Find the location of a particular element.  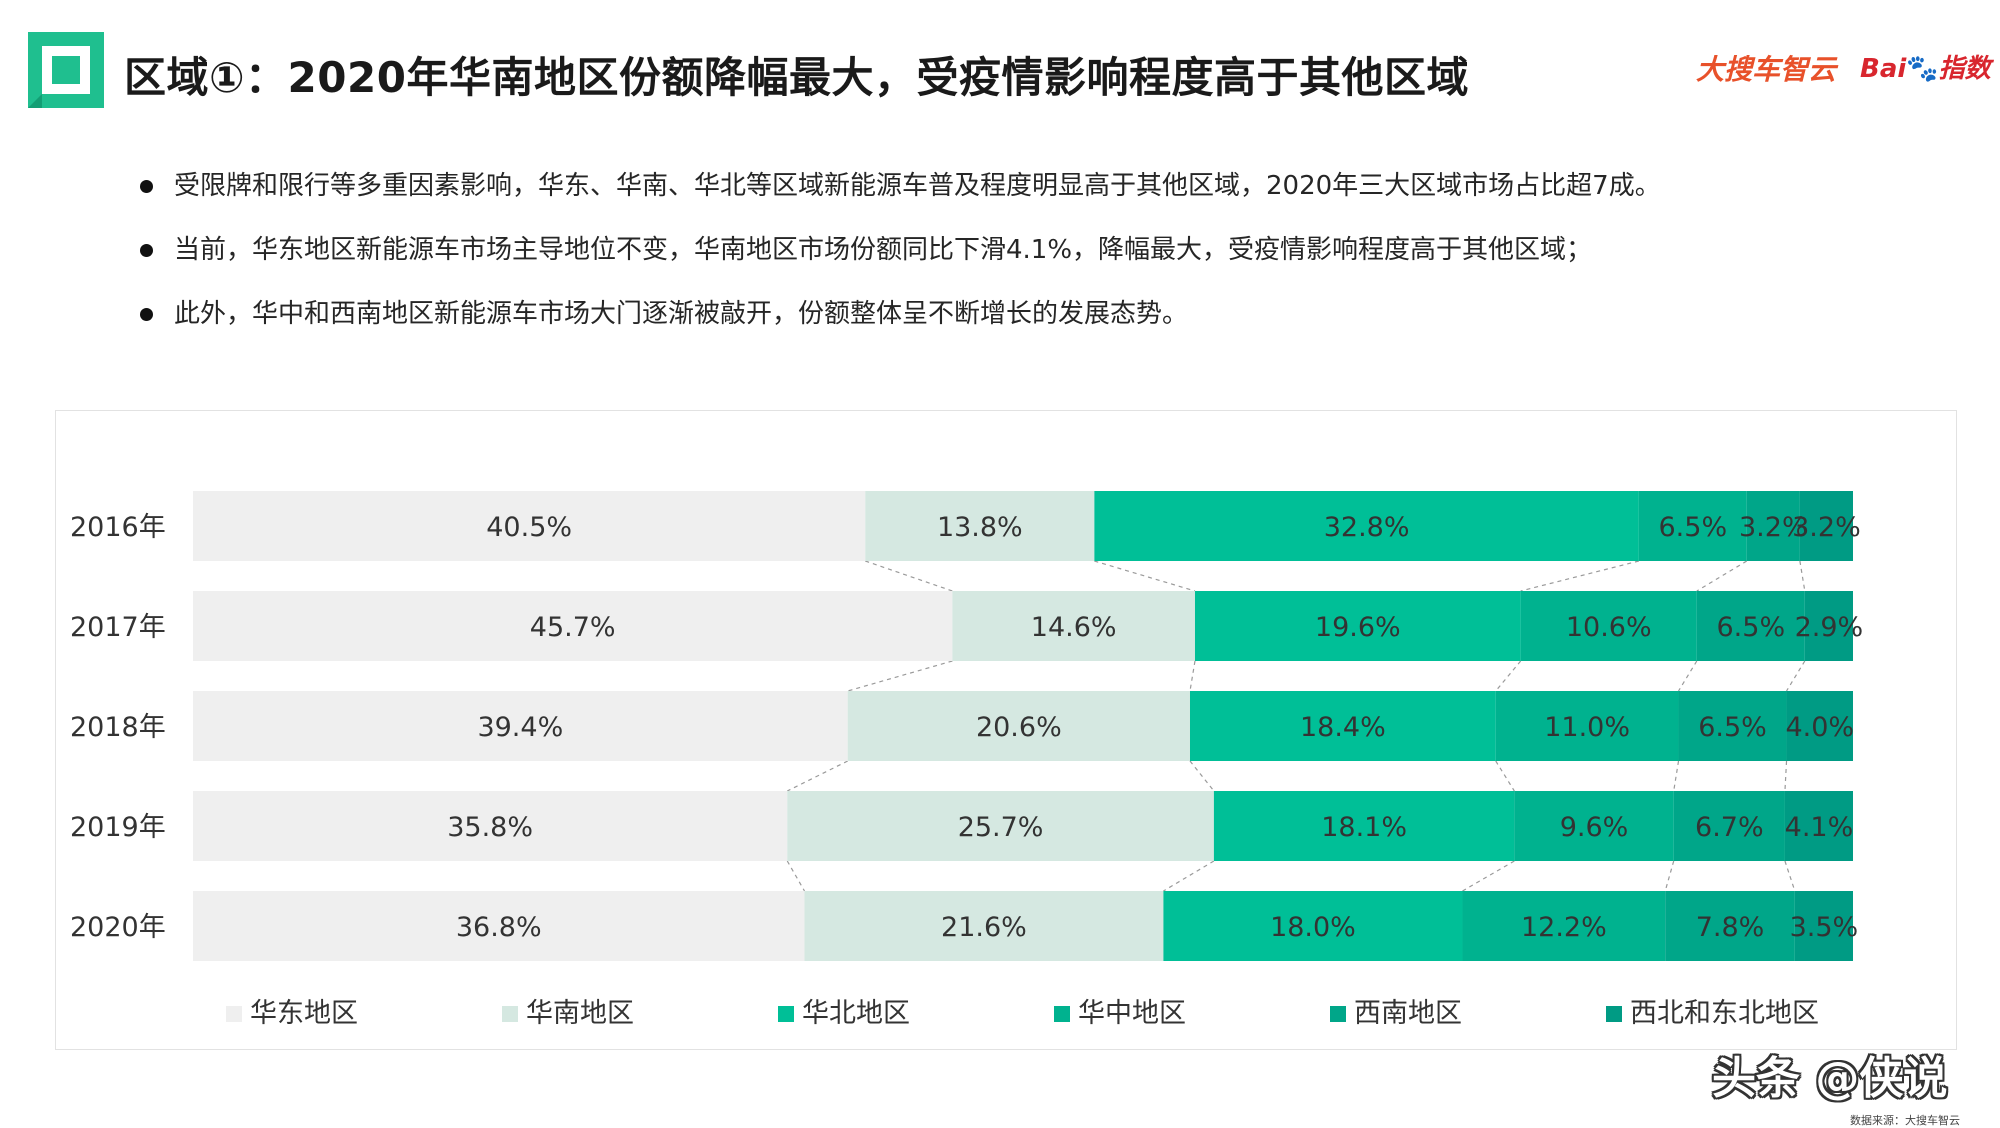

legend-label: 华北地区 is located at coordinates (856, 1013).